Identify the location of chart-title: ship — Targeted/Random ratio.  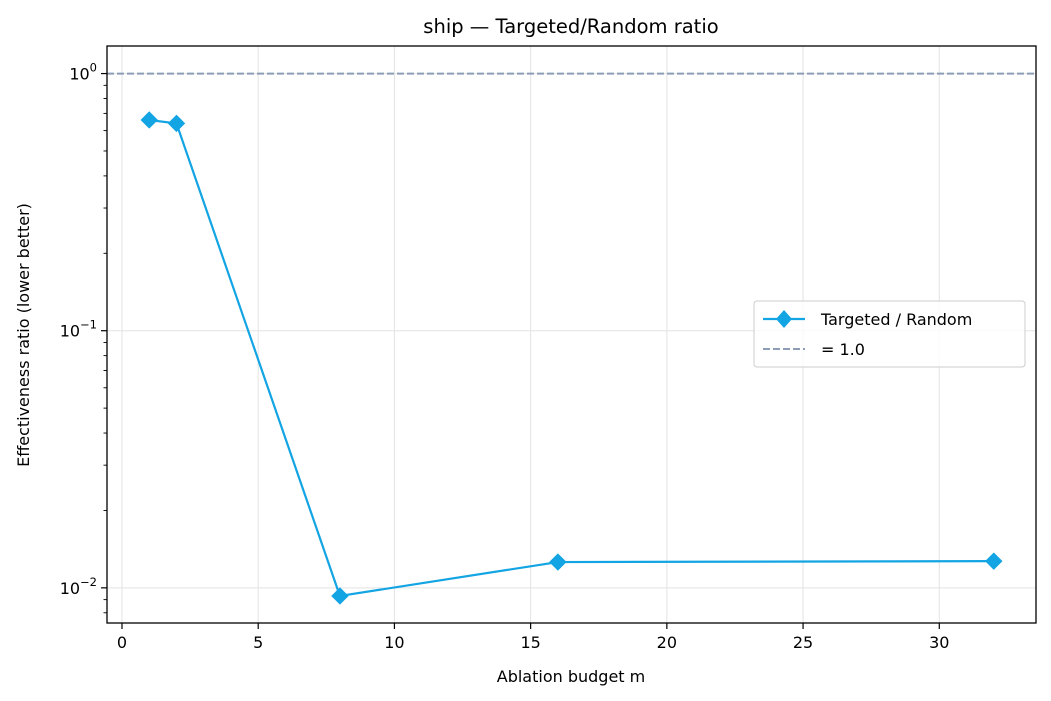
(570, 26).